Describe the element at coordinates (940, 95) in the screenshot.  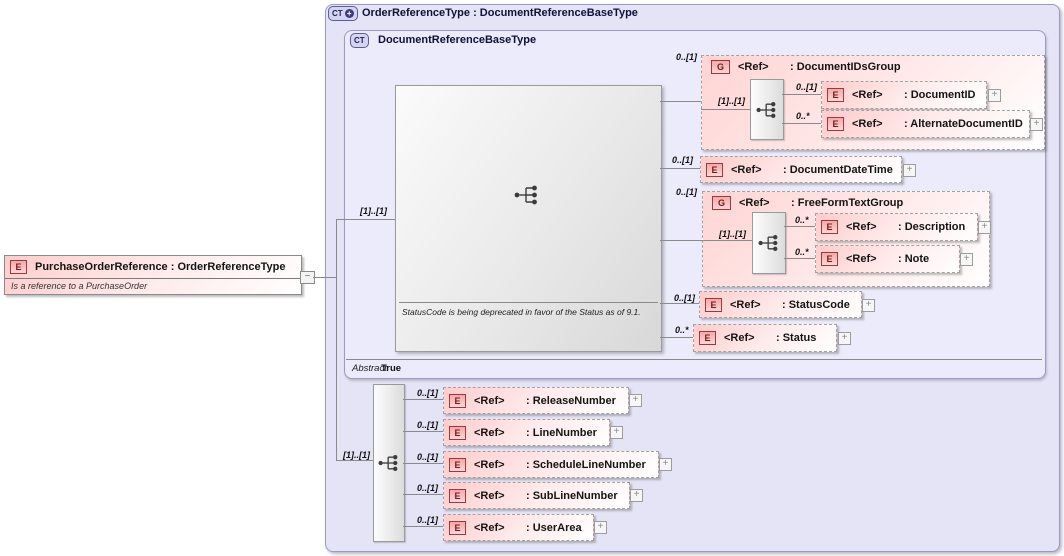
I see `element-name: : DocumentID` at that location.